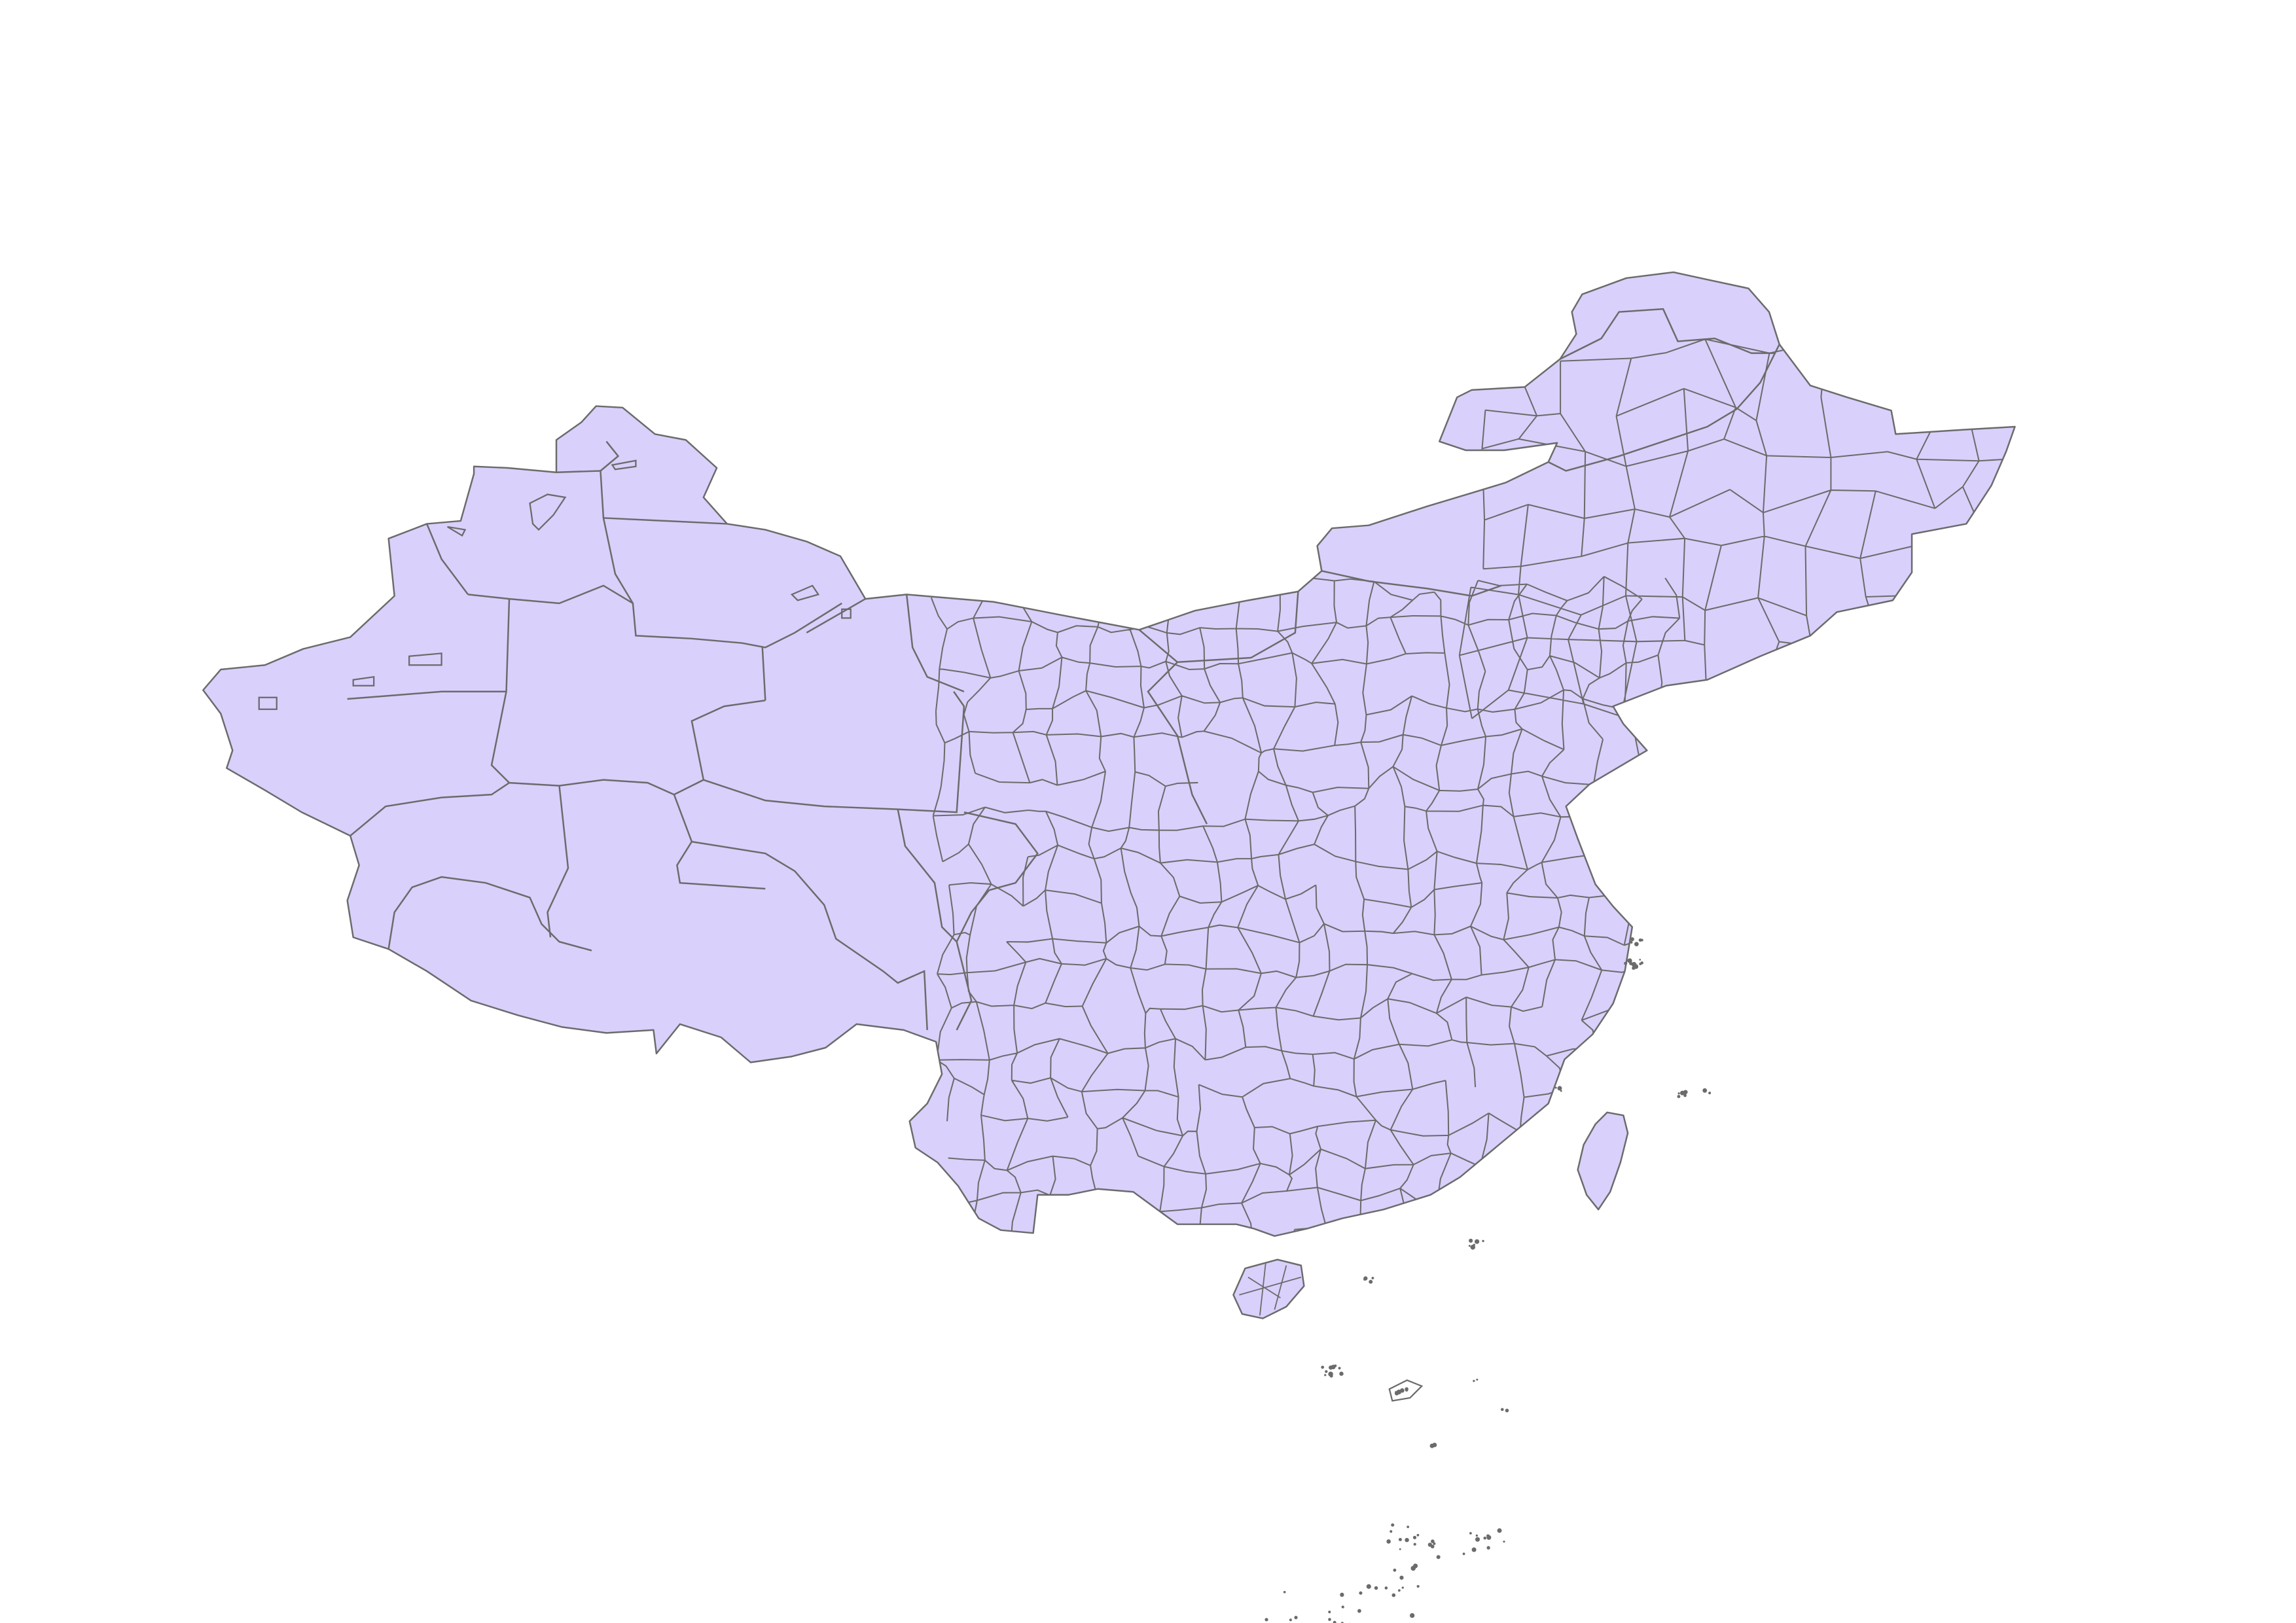 This screenshot has width=2296, height=1623. Describe the element at coordinates (1603, 1161) in the screenshot. I see `east-island-region` at that location.